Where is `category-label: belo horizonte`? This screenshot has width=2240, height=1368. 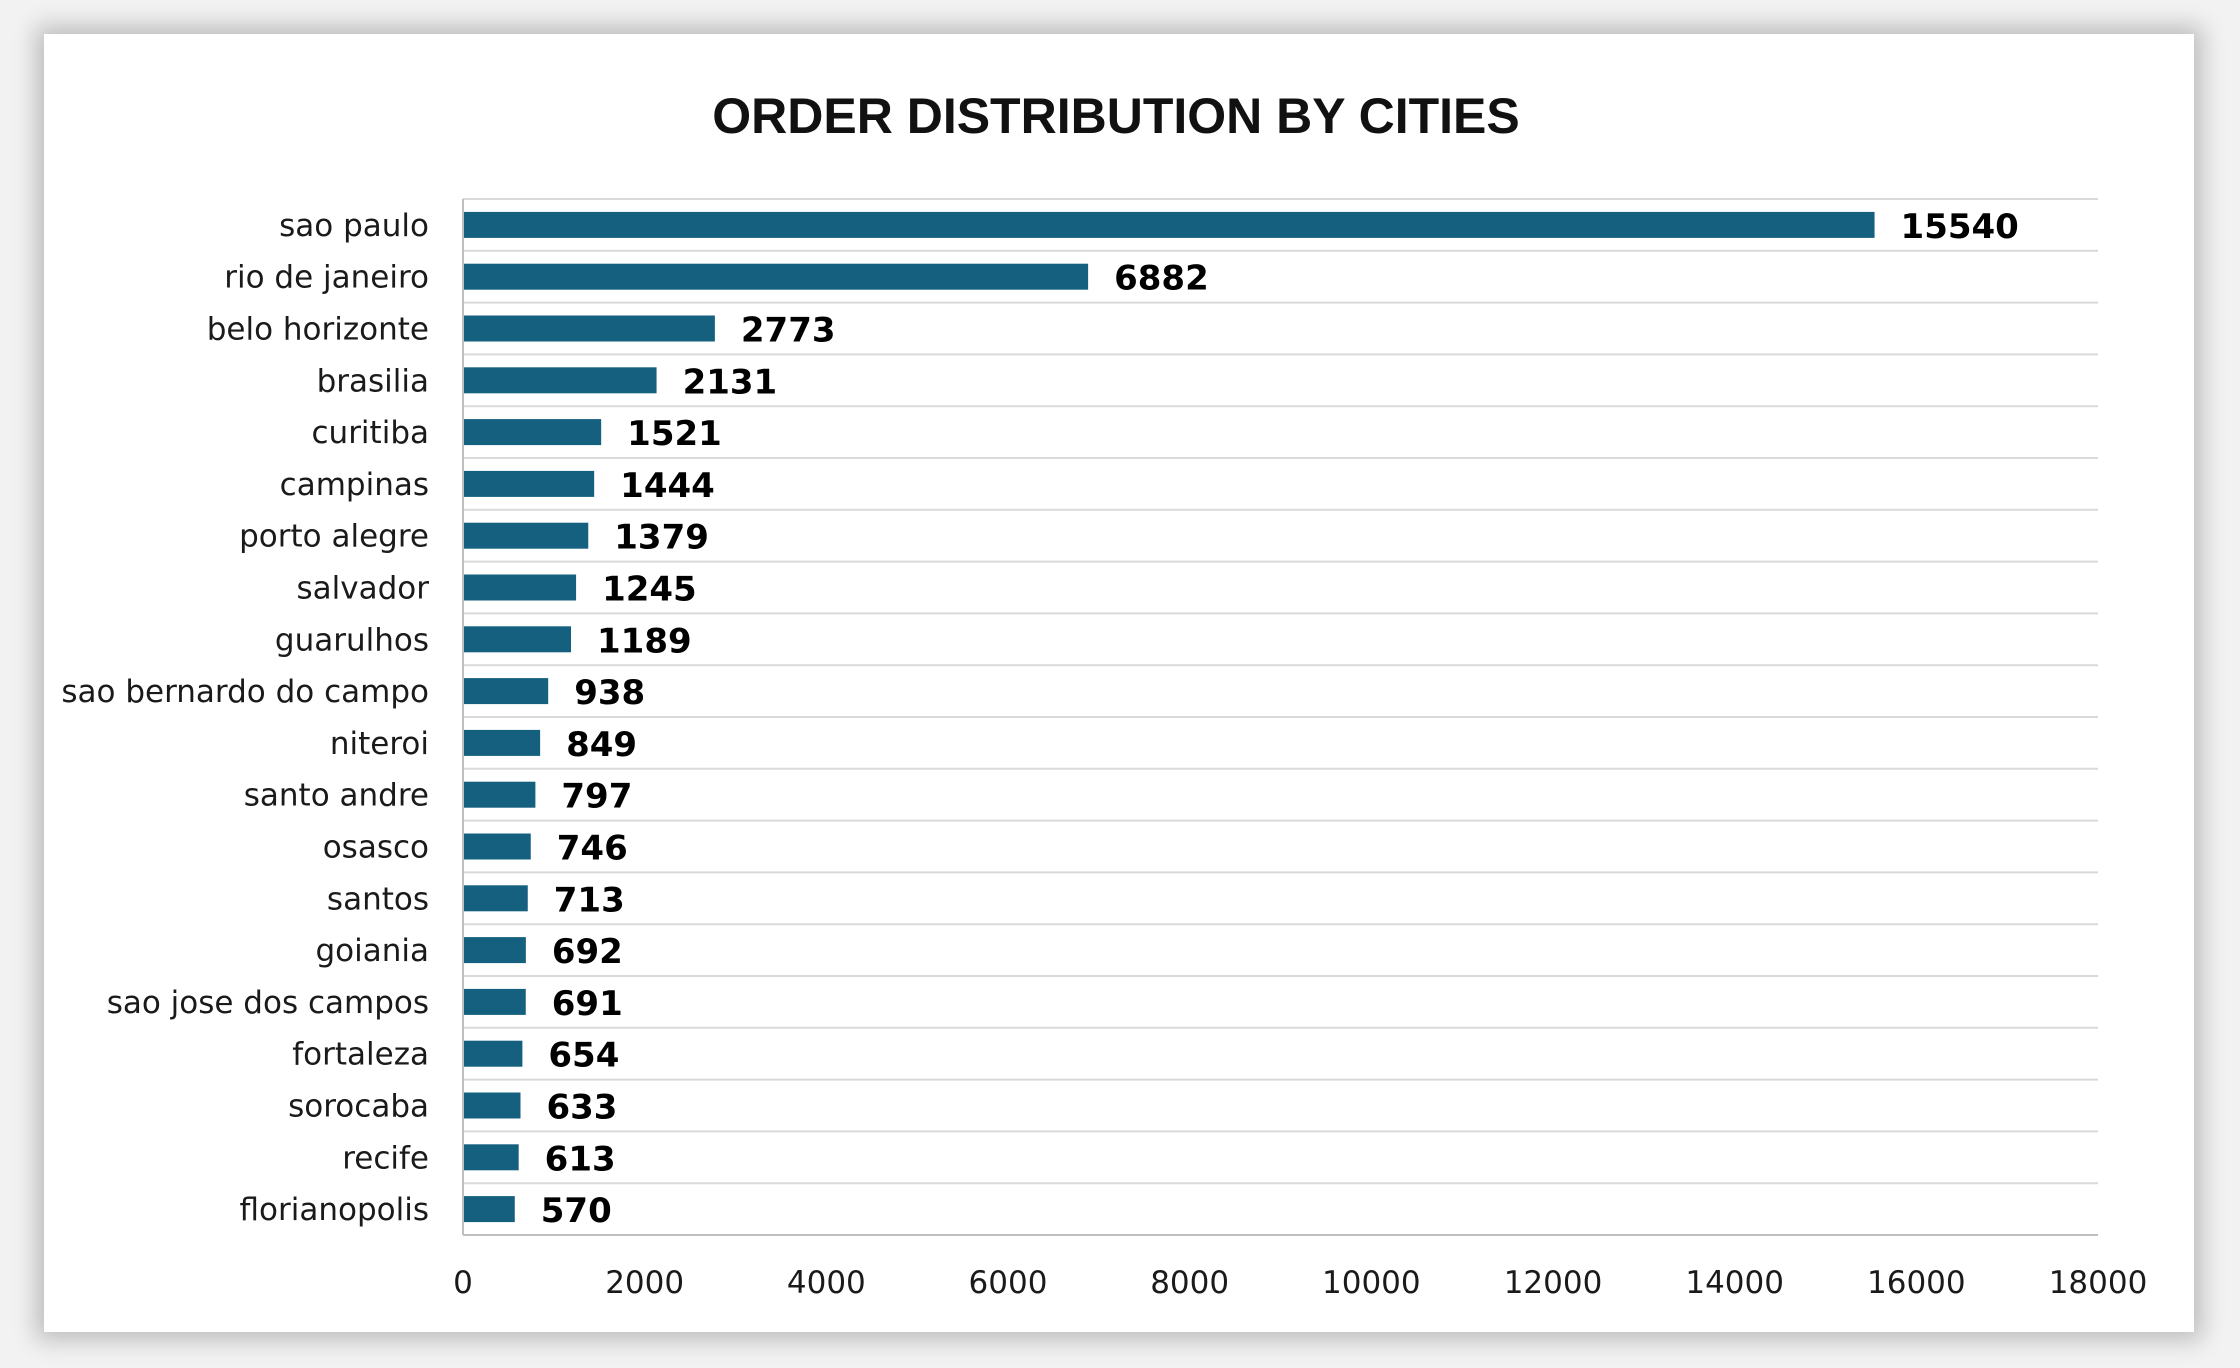 category-label: belo horizonte is located at coordinates (318, 330).